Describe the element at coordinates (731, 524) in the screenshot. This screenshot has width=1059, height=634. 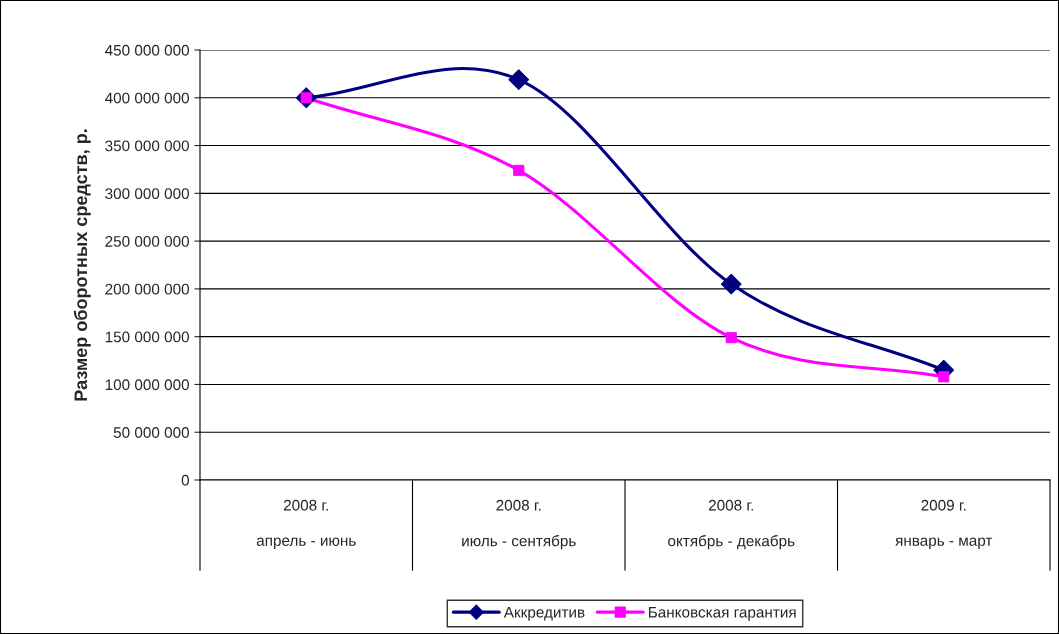
I see `category-label: 2008 г. октябрь - декабрь` at that location.